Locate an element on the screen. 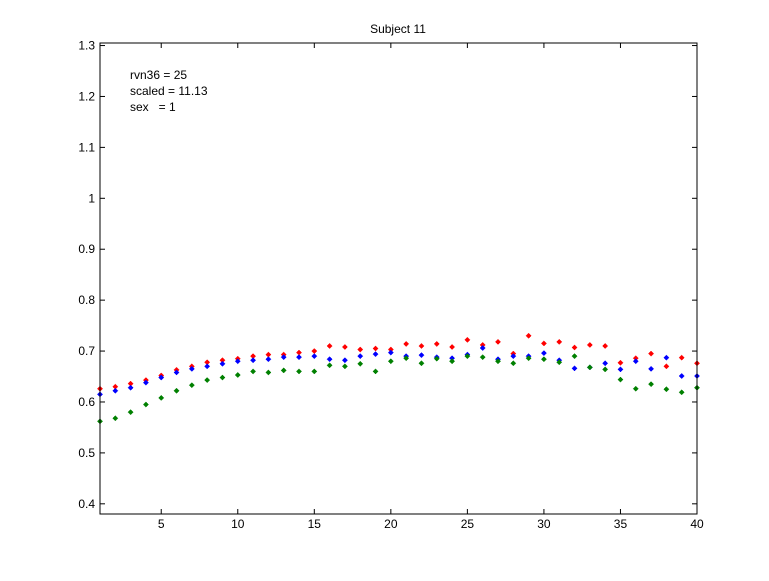  x-tick-label: 30 is located at coordinates (544, 524).